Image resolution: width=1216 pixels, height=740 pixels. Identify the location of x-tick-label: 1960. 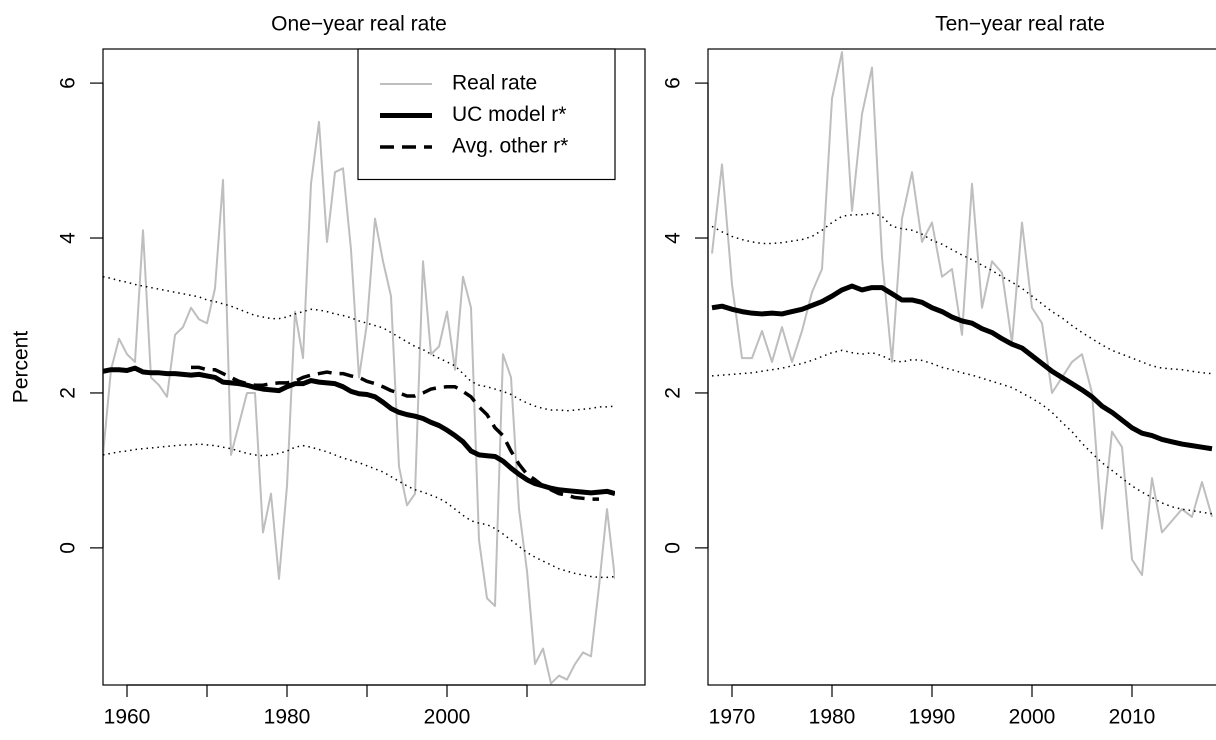
(127, 717).